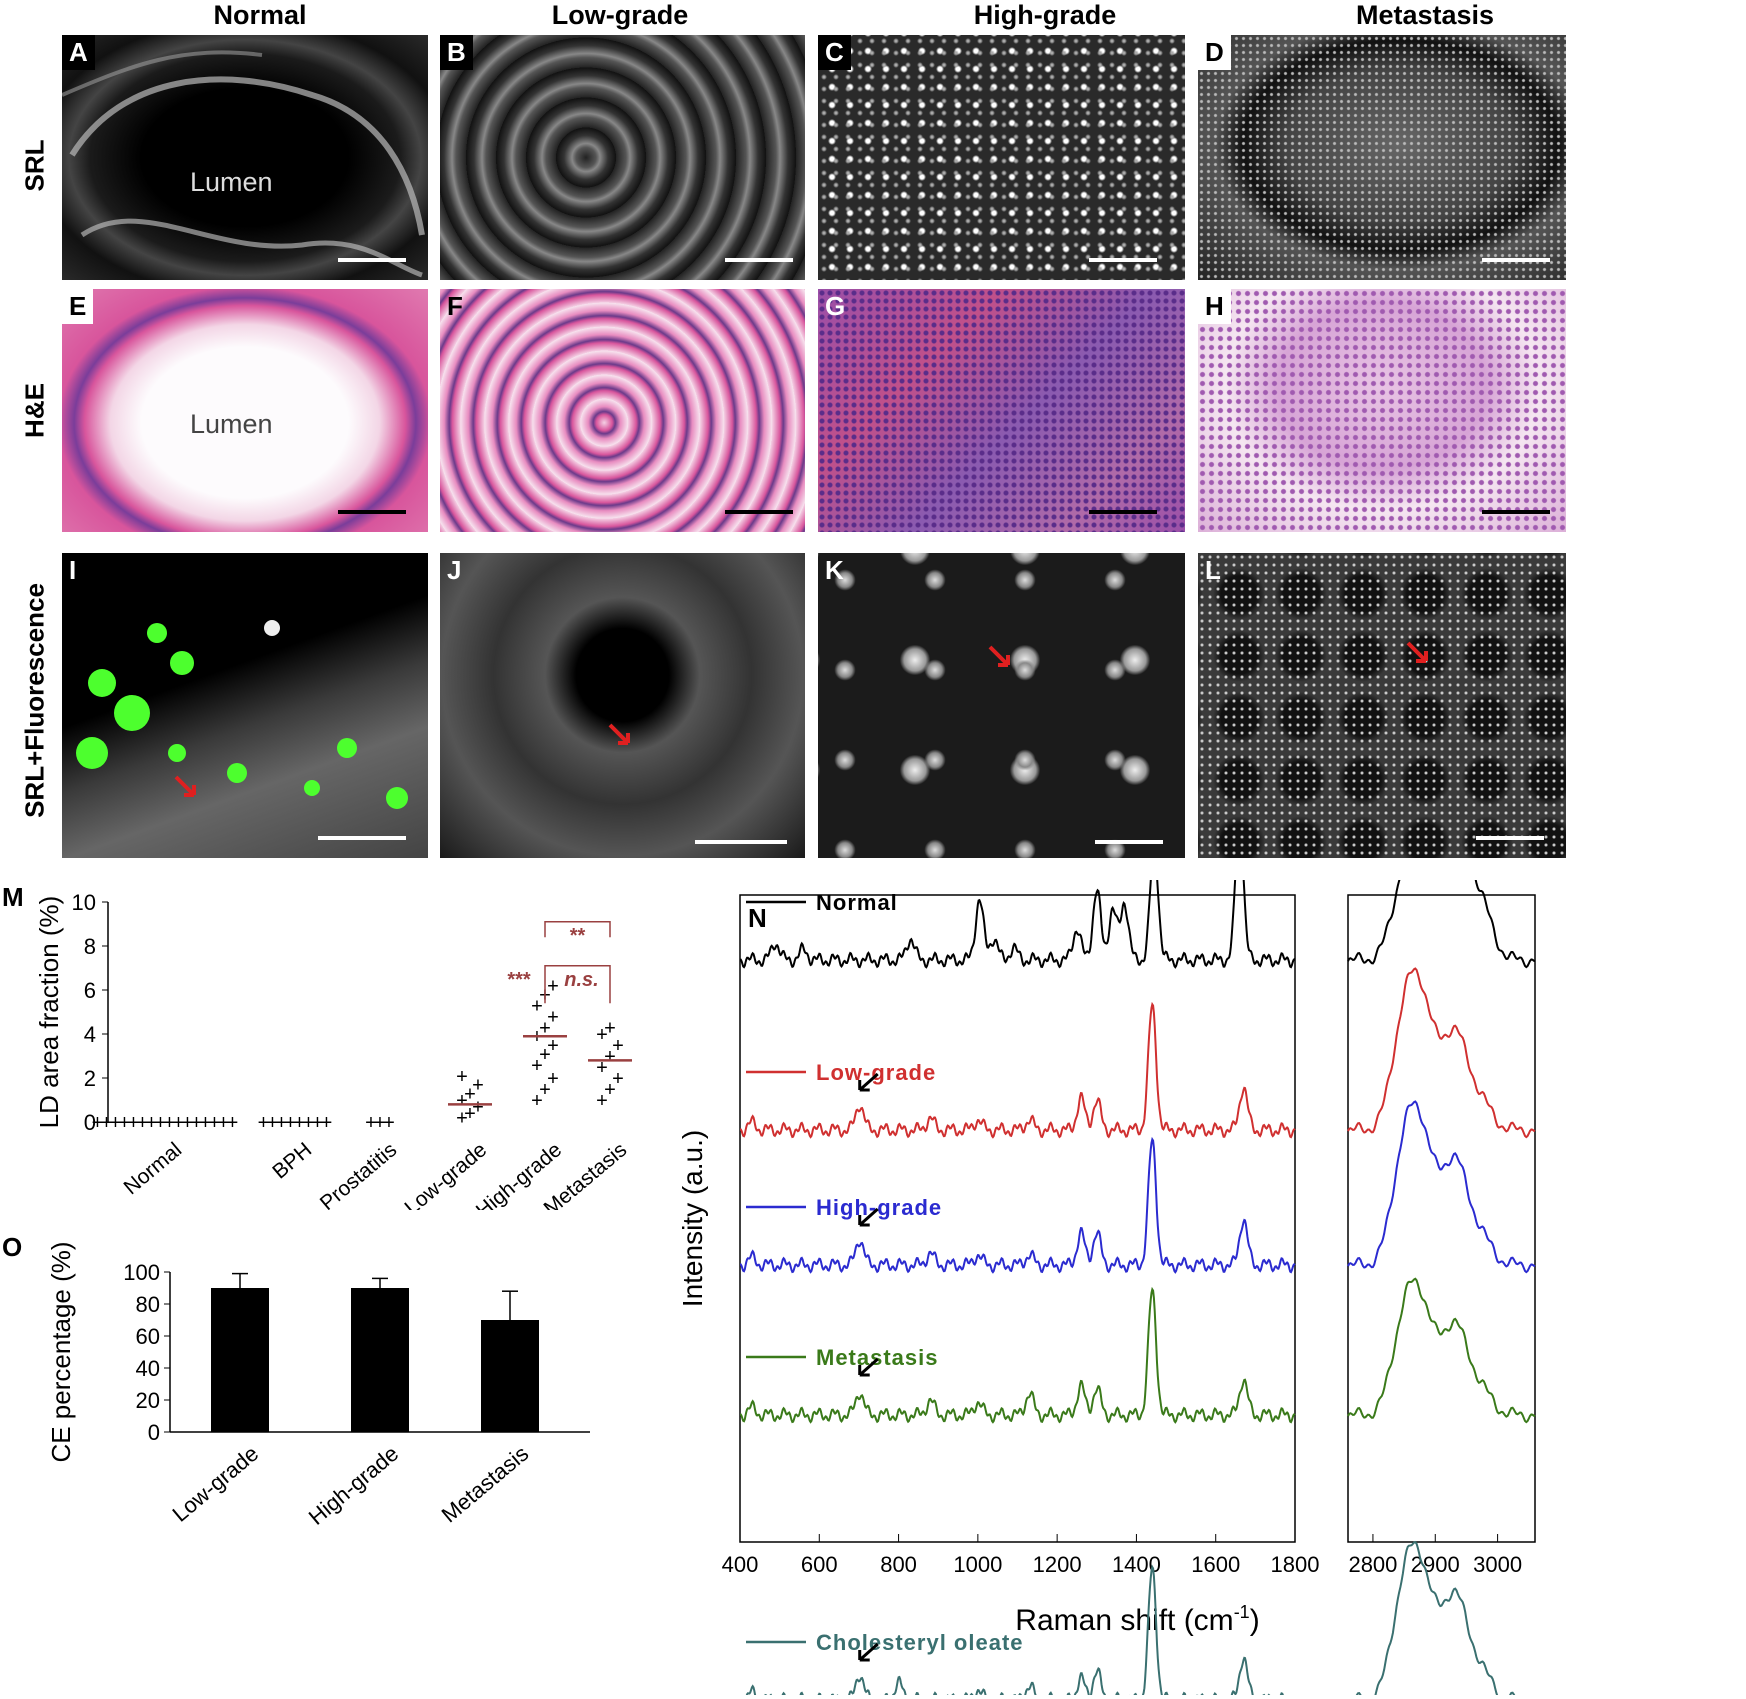 This screenshot has height=1699, width=1746. Describe the element at coordinates (242, 714) in the screenshot. I see `green-fluorescence-spots` at that location.